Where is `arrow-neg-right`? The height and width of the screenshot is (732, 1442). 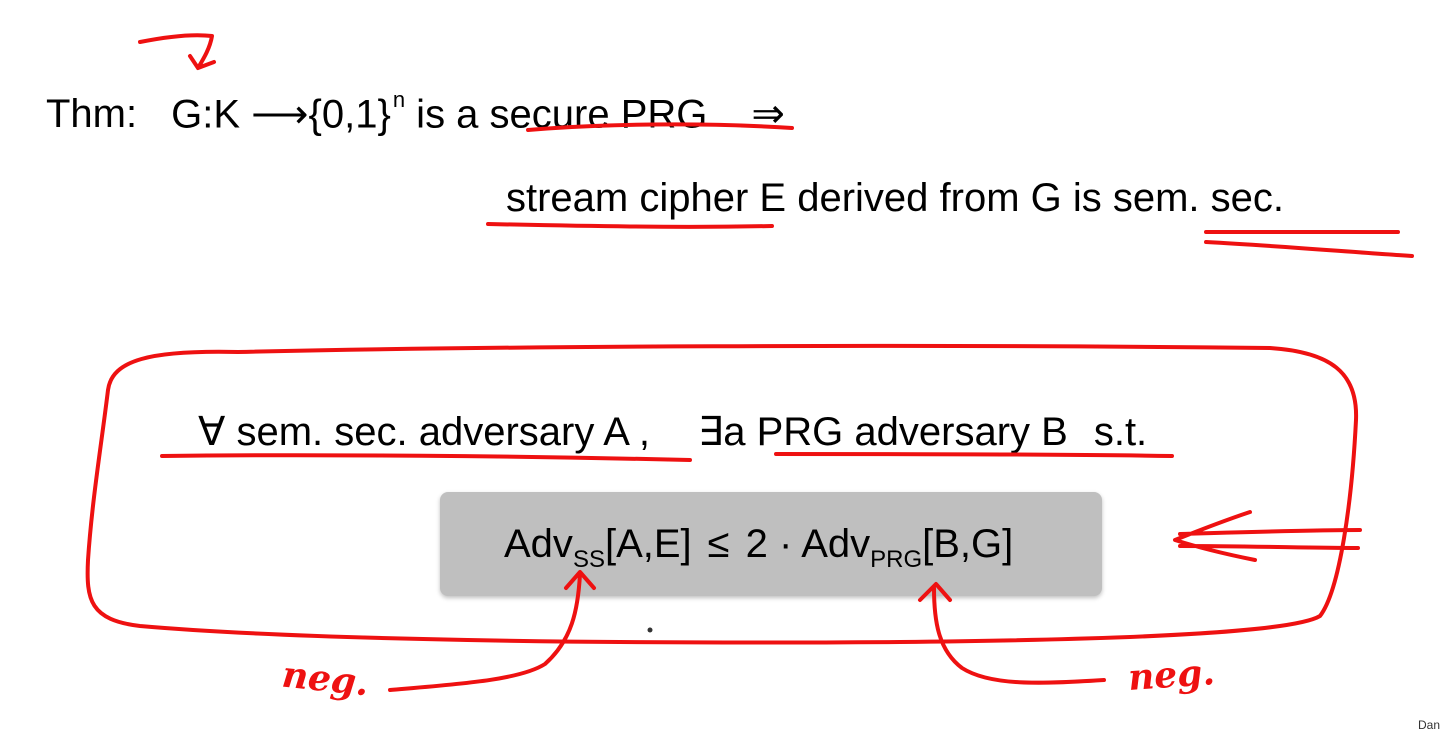
arrow-neg-right is located at coordinates (1012, 633).